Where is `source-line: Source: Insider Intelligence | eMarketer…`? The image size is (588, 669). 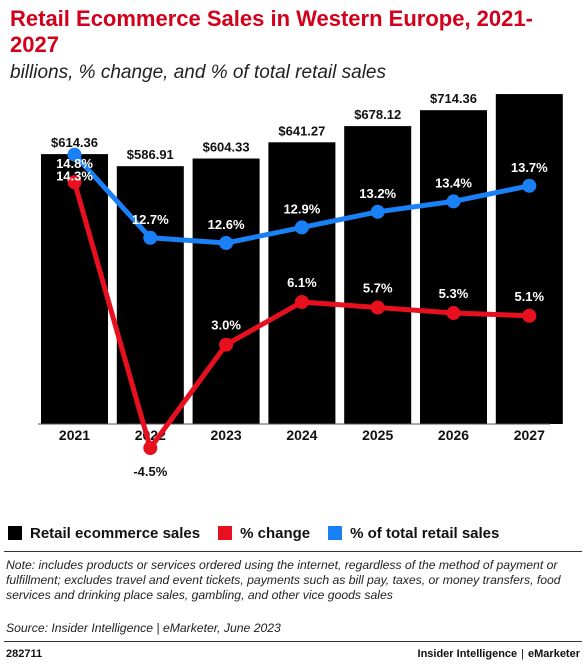
source-line: Source: Insider Intelligence | eMarketer… is located at coordinates (143, 628).